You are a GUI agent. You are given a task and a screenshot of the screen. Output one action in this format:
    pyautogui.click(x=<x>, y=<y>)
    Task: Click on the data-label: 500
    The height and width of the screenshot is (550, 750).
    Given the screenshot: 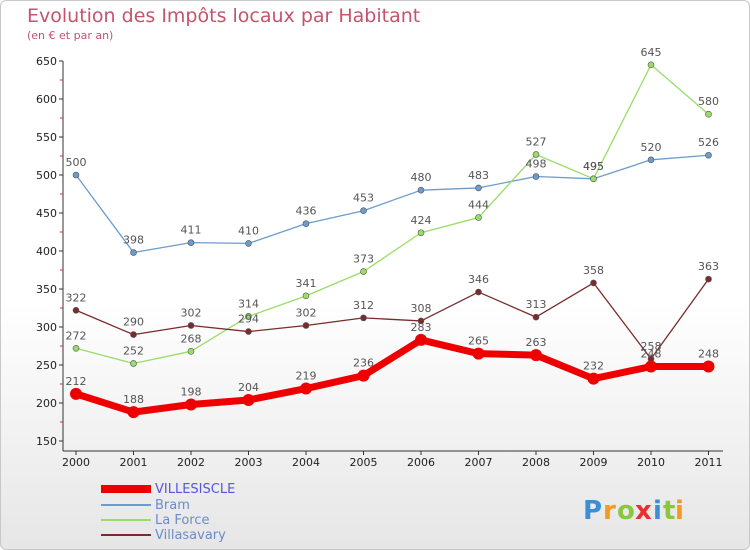 What is the action you would take?
    pyautogui.click(x=76, y=162)
    